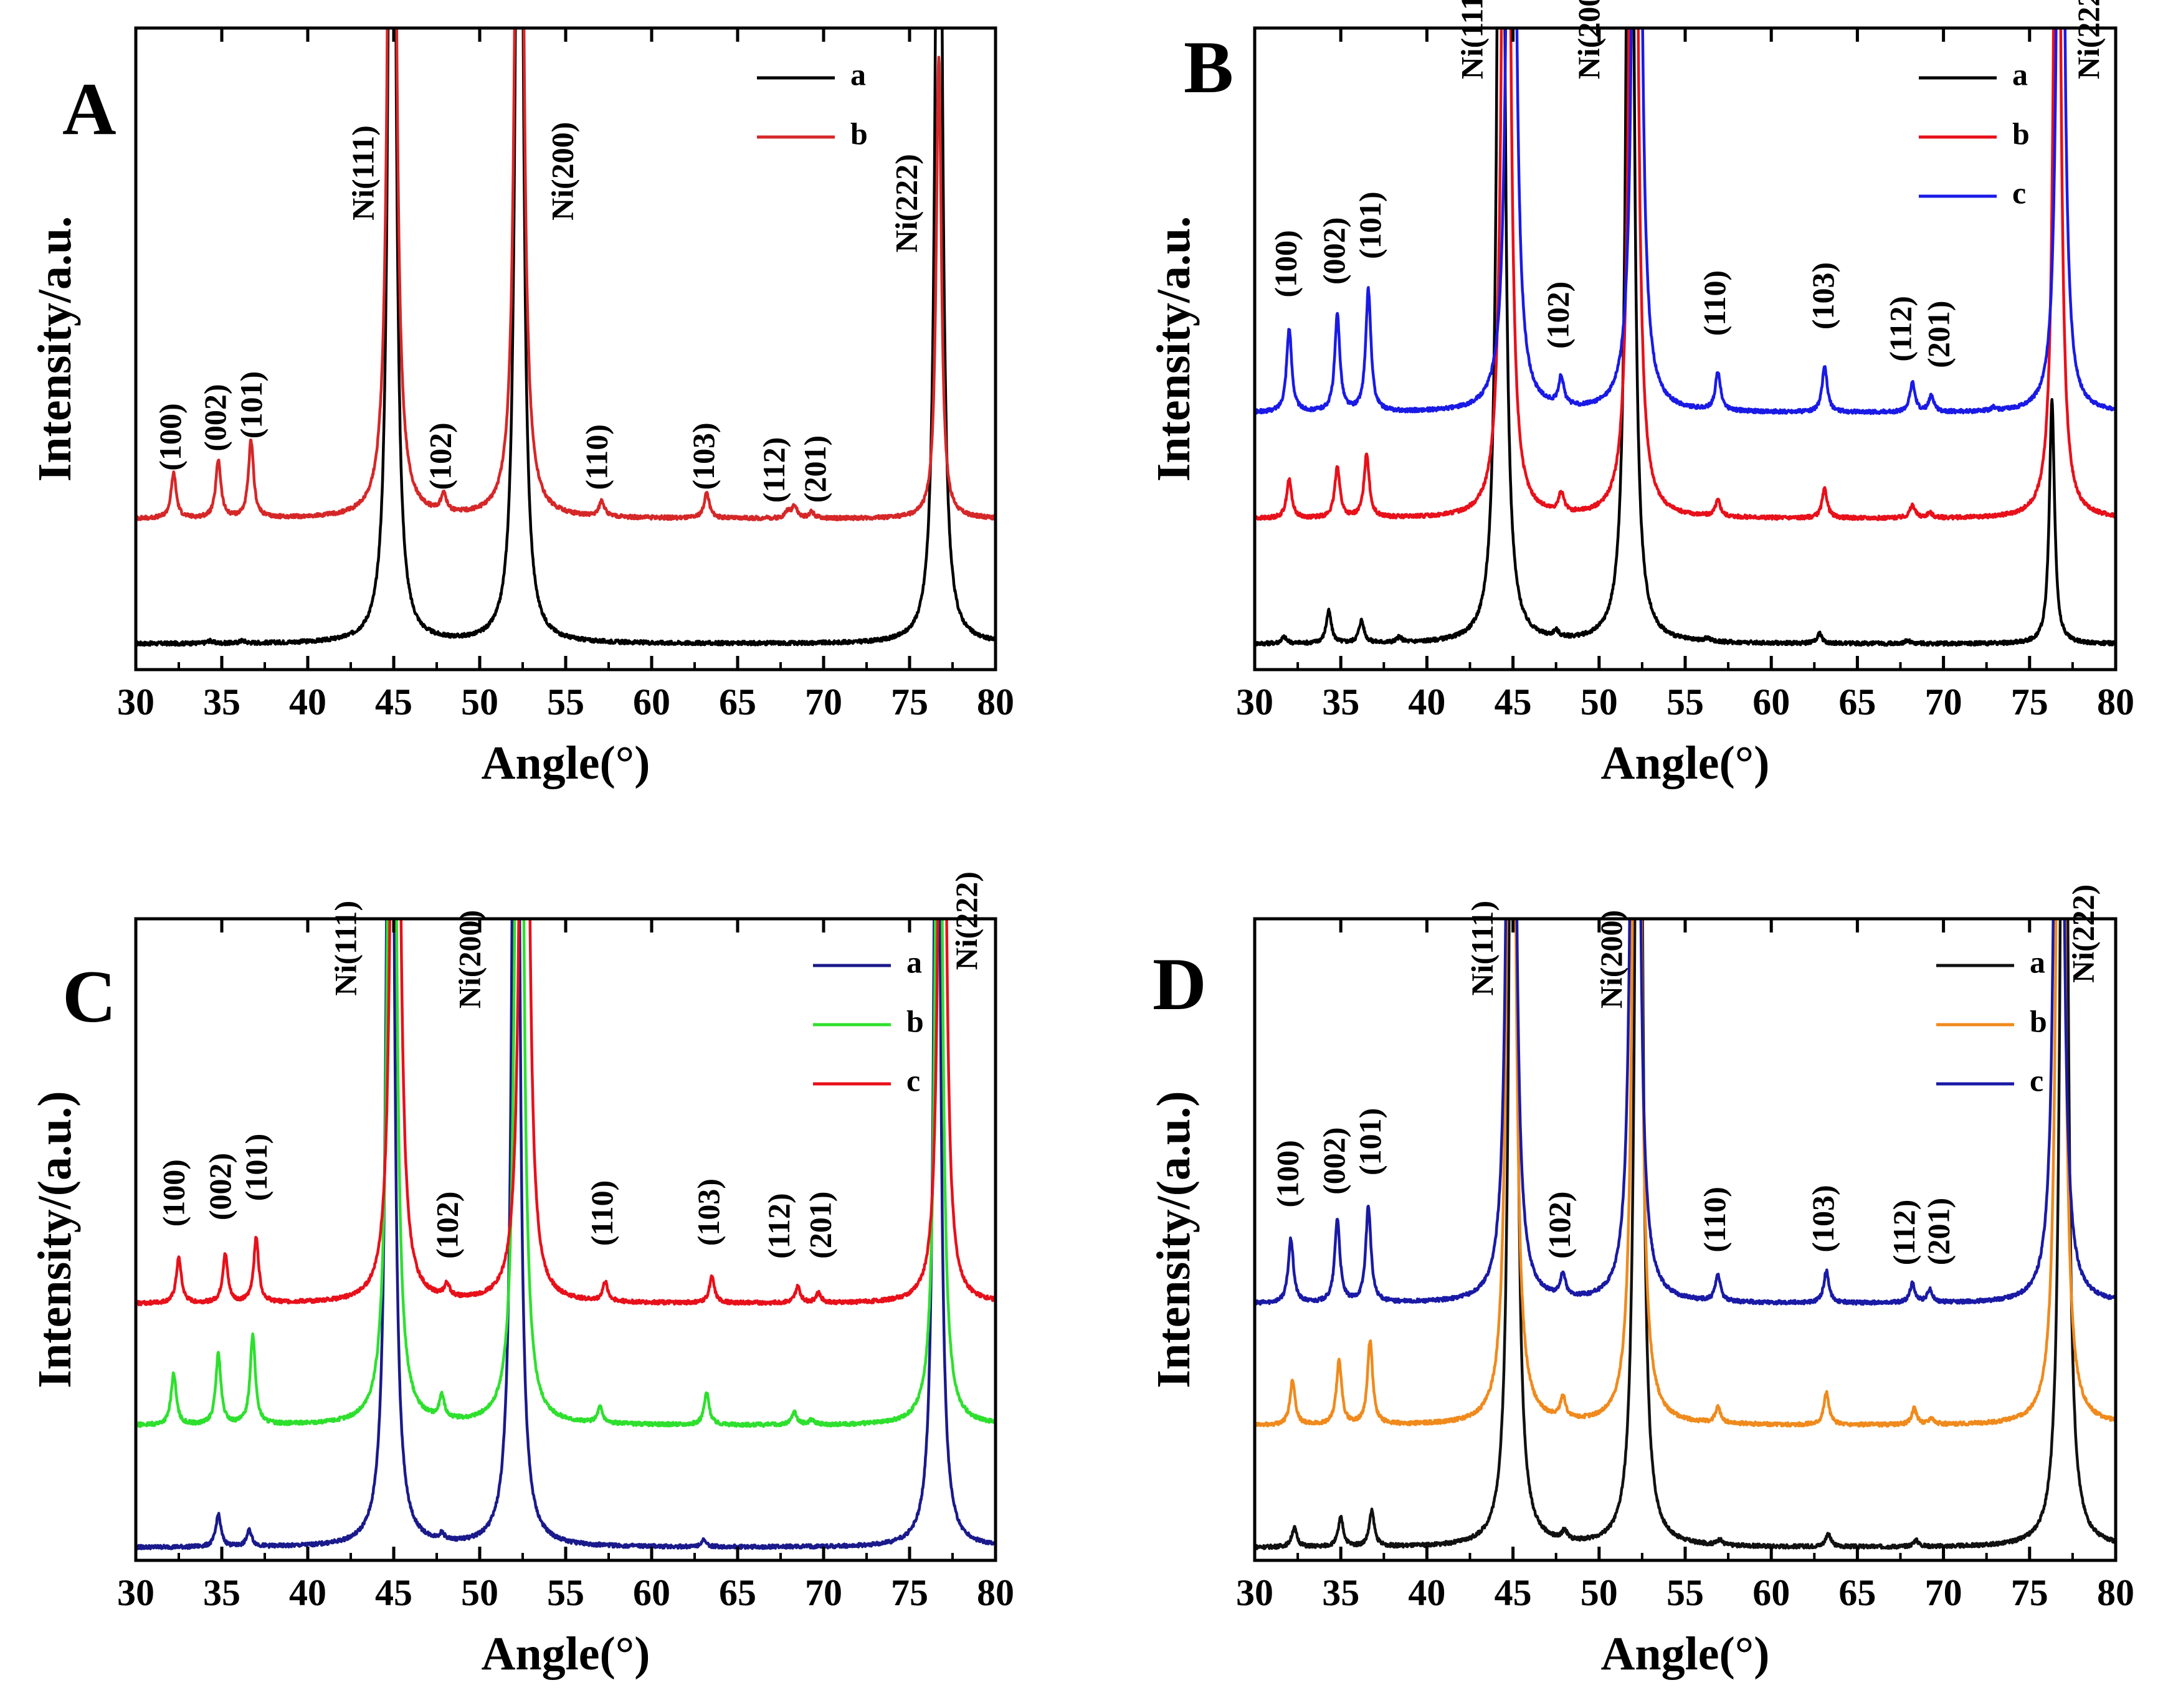  I want to click on plot-frame, so click(566, 1239).